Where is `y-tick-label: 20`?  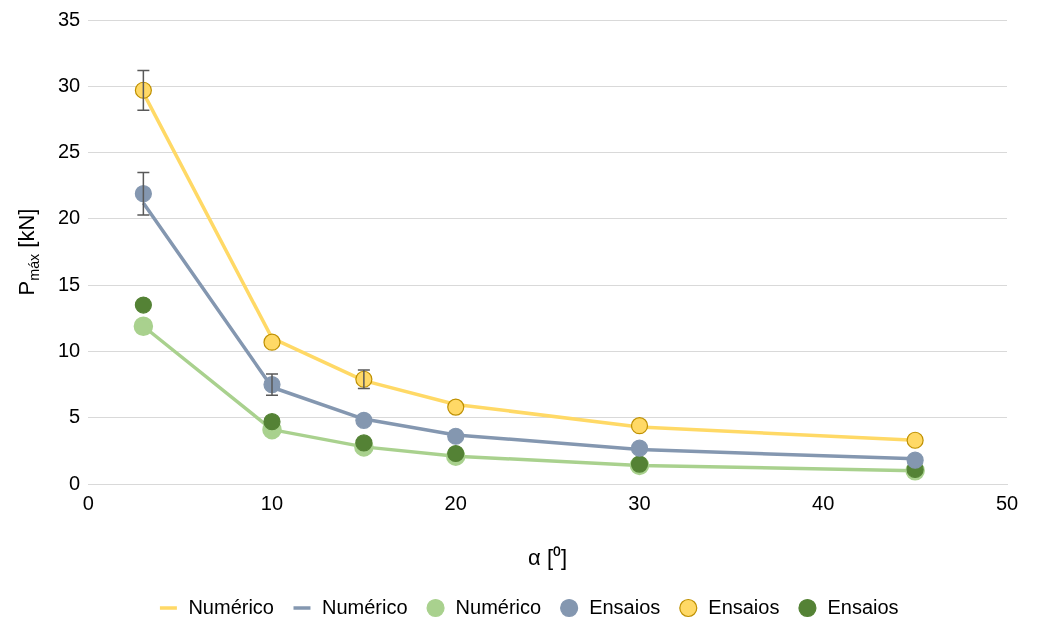
y-tick-label: 20 is located at coordinates (69, 217).